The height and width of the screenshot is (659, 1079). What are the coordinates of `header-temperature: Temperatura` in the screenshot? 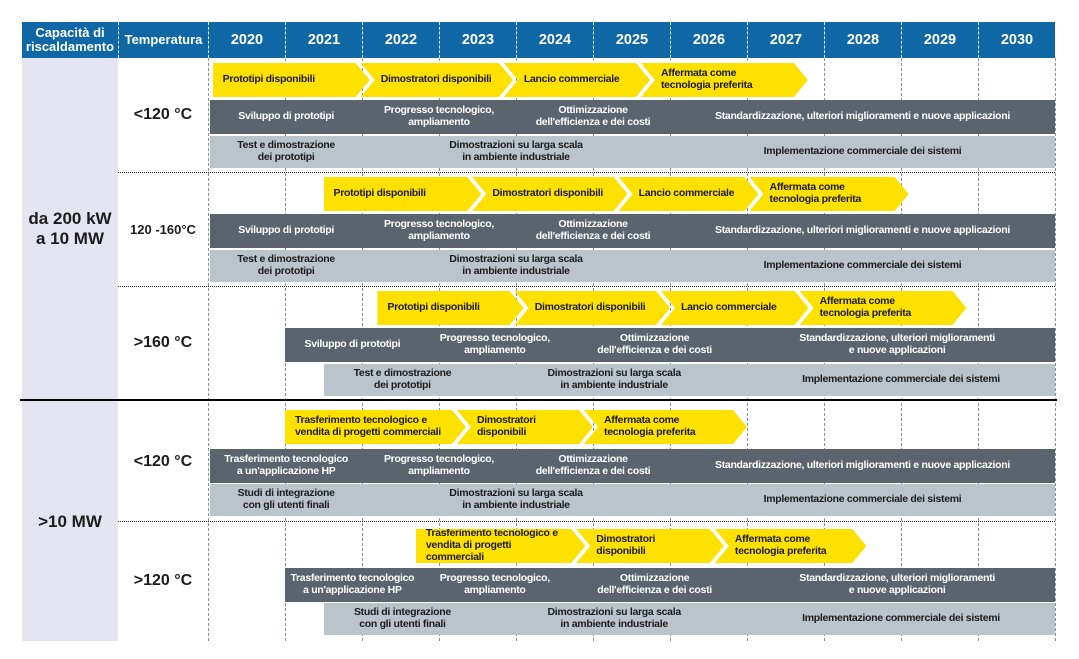 It's located at (163, 40).